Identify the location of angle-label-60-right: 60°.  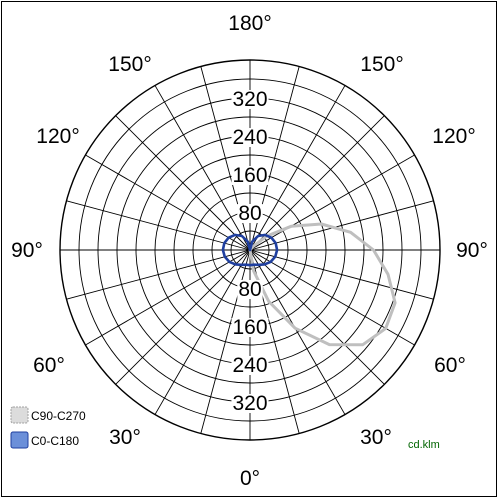
(450, 365).